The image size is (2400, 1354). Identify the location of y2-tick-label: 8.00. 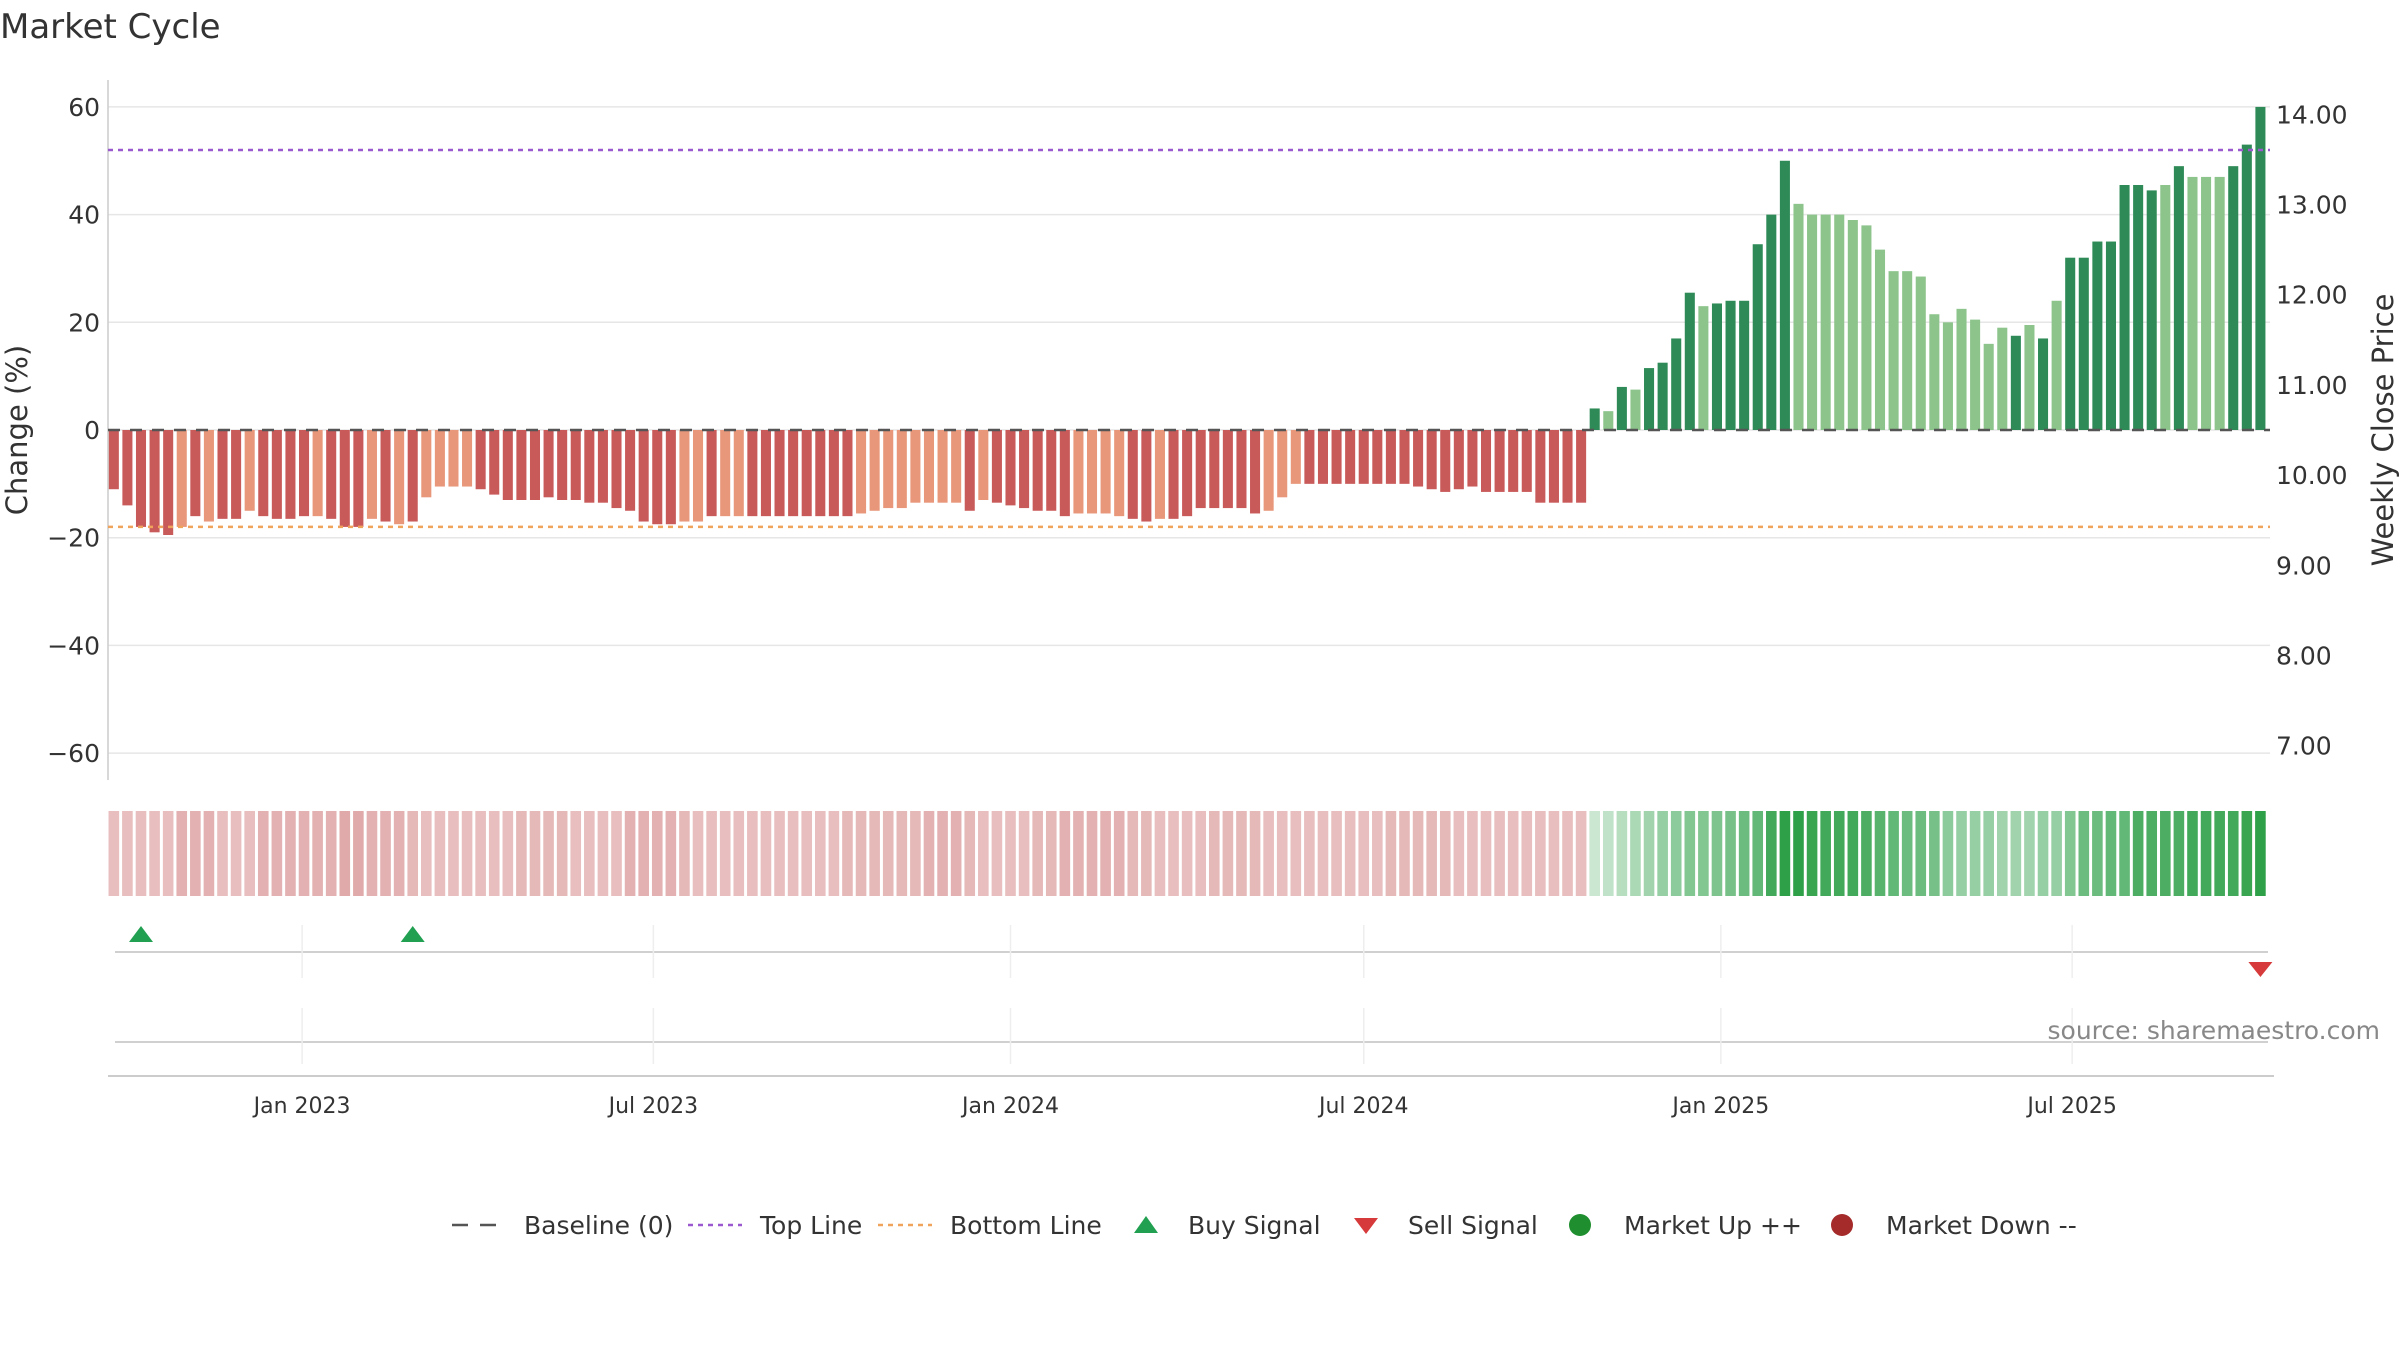
(2304, 656).